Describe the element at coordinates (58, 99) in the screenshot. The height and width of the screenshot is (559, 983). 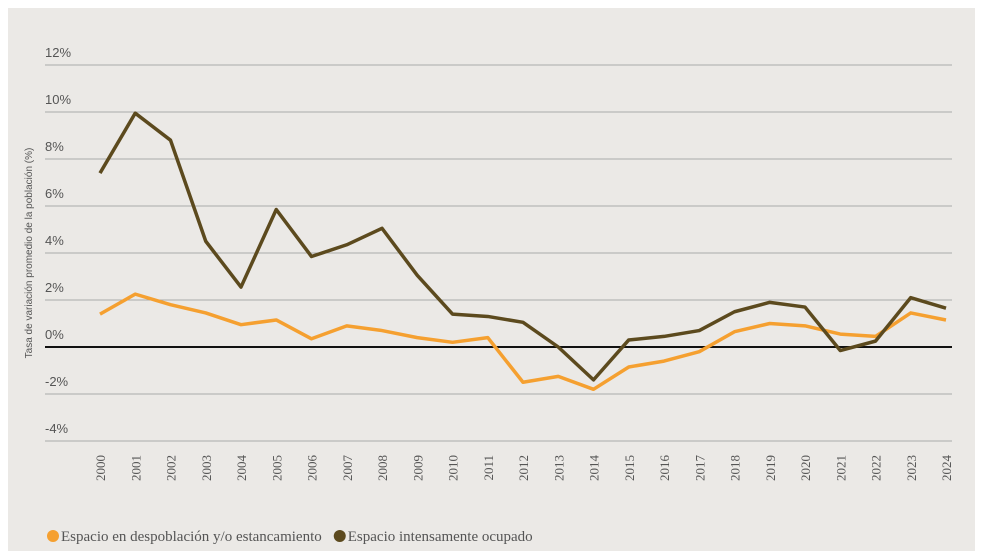
I see `y-tick-label: 10%` at that location.